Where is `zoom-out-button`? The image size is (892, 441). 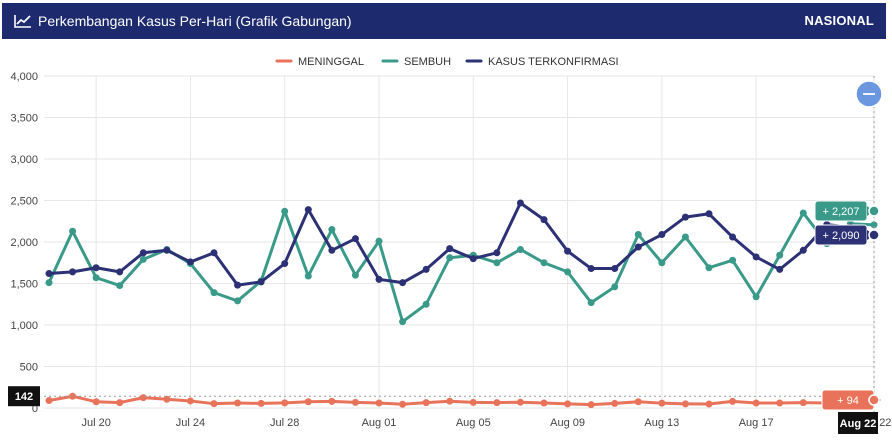 zoom-out-button is located at coordinates (869, 94).